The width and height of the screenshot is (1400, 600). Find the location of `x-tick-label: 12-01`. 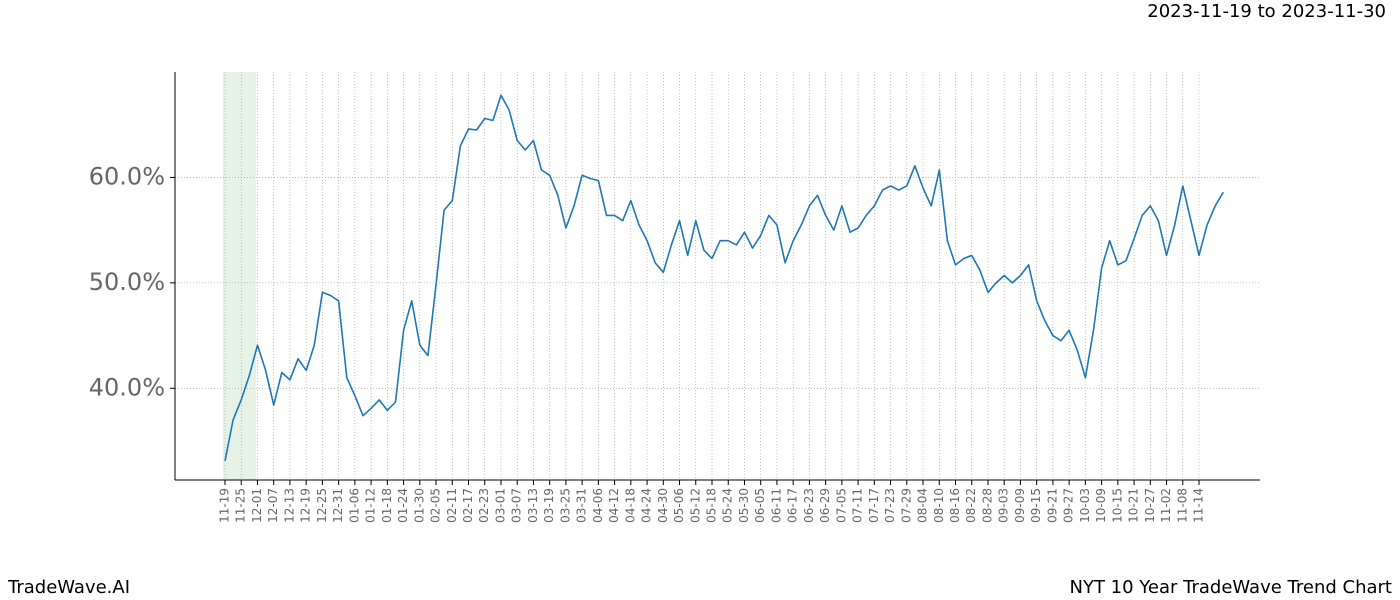

x-tick-label: 12-01 is located at coordinates (257, 505).